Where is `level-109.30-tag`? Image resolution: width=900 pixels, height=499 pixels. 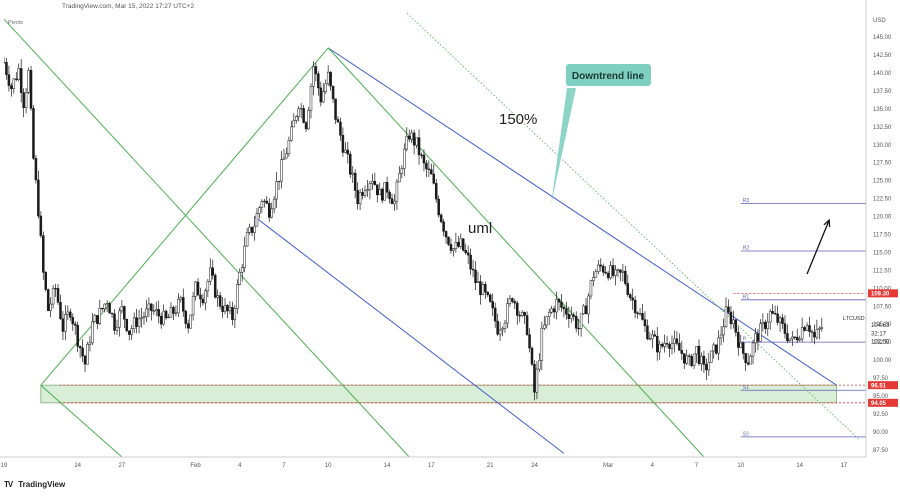
level-109.30-tag is located at coordinates (883, 293).